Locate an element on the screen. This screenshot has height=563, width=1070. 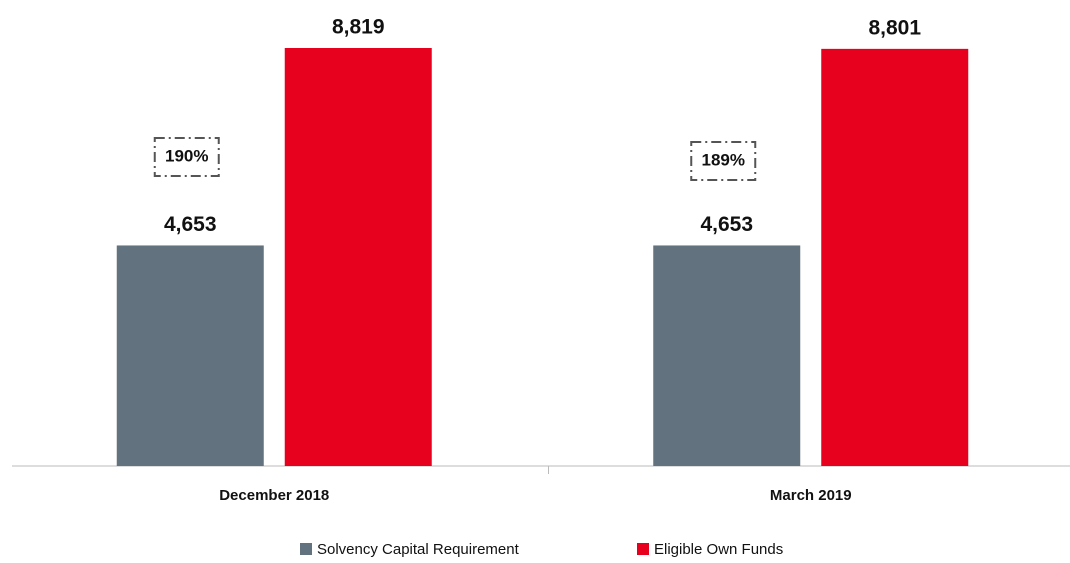
value-label: 8,801 is located at coordinates (894, 27).